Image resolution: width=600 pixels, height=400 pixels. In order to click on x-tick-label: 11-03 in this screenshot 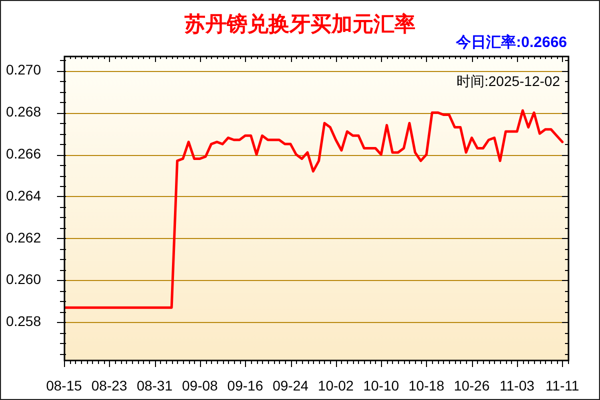, I will do `click(517, 385)`.